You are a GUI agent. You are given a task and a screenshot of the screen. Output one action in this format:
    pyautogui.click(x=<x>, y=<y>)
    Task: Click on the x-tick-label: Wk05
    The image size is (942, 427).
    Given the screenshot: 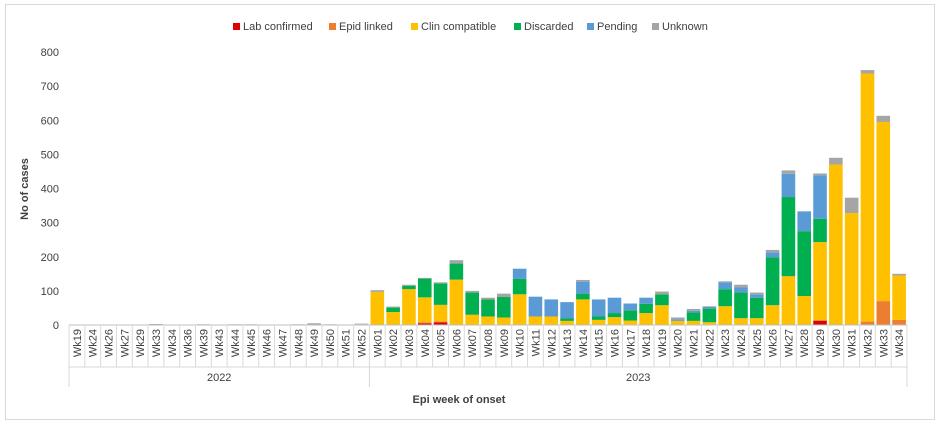 What is the action you would take?
    pyautogui.click(x=442, y=343)
    